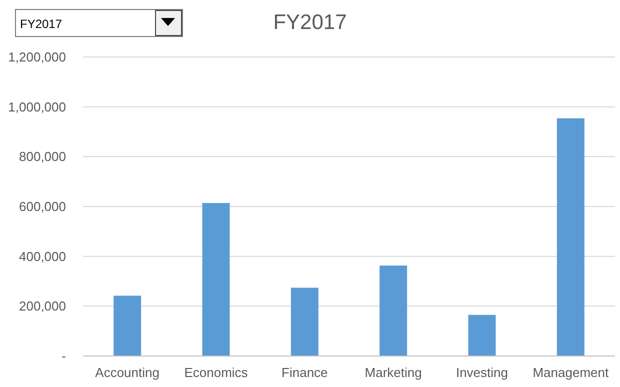  Describe the element at coordinates (37, 57) in the screenshot. I see `y-tick-label: 1,200,000` at that location.